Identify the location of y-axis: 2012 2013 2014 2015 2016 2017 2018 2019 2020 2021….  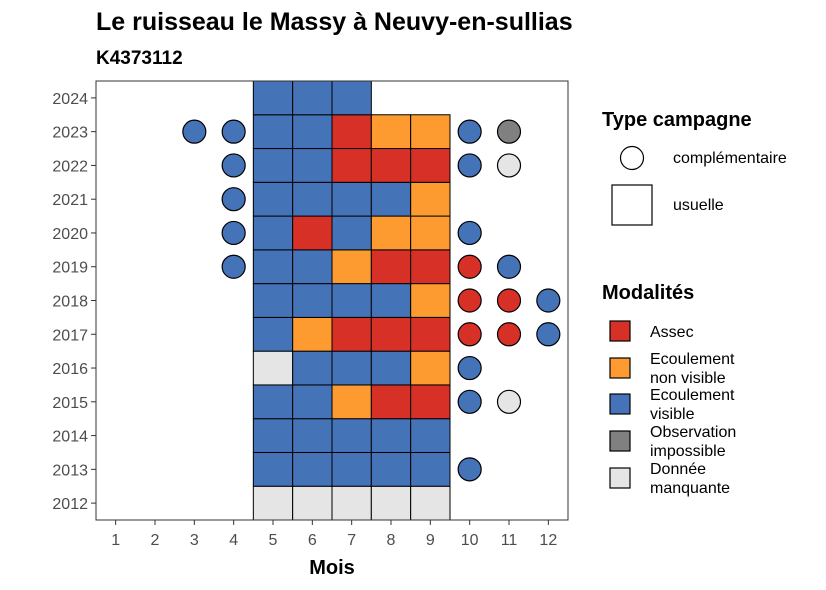
(74, 302).